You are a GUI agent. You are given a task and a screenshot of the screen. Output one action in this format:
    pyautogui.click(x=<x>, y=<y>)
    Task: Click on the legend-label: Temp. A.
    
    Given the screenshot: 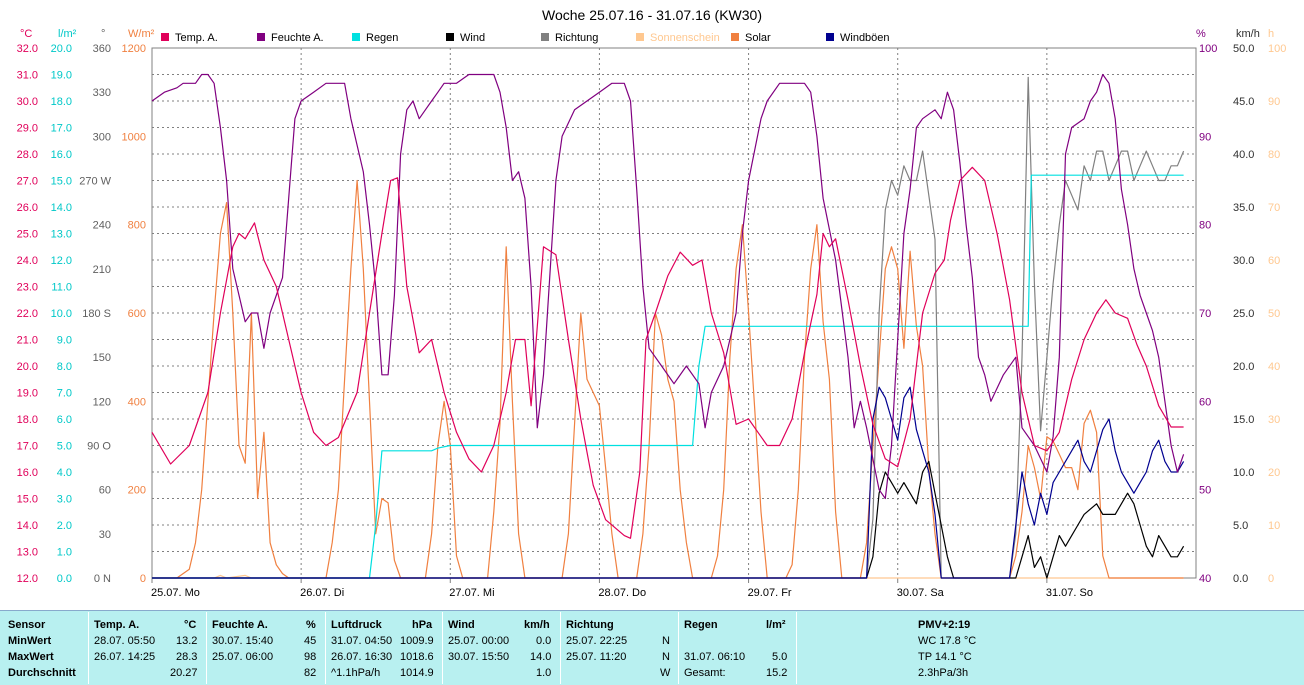 What is the action you would take?
    pyautogui.click(x=196, y=38)
    